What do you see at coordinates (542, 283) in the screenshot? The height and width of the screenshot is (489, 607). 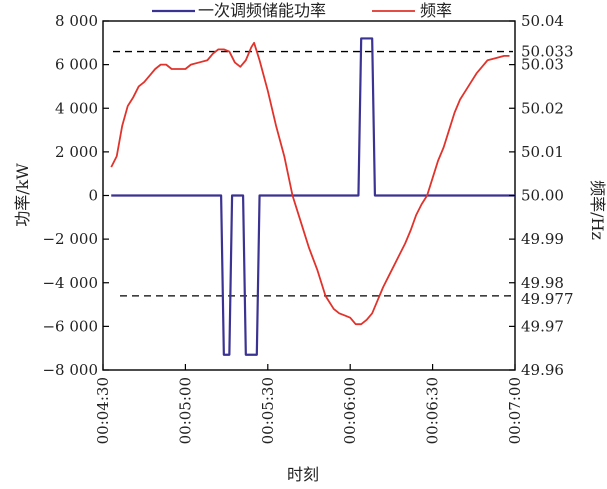 I see `right-y-tick-label: 49.98` at bounding box center [542, 283].